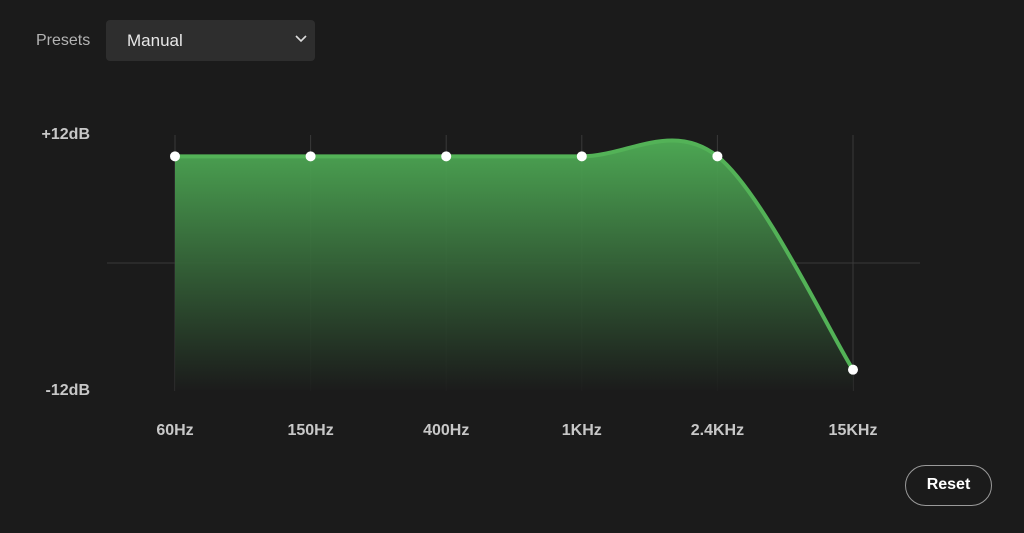 The image size is (1024, 533). What do you see at coordinates (63, 40) in the screenshot?
I see `presets-label: Presets` at bounding box center [63, 40].